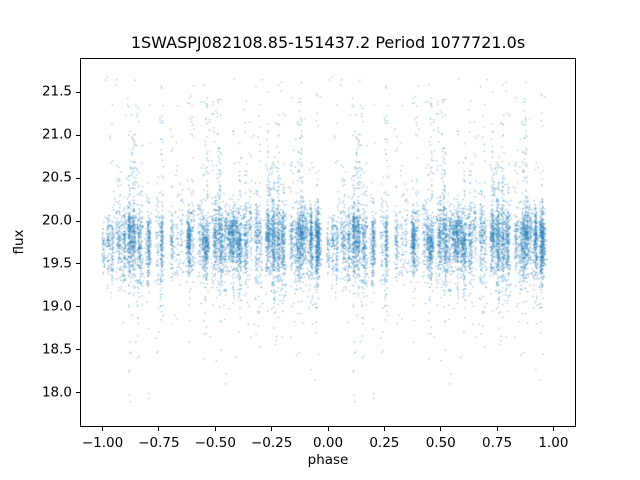  What do you see at coordinates (56, 91) in the screenshot?
I see `y-tick-label: 21.5` at bounding box center [56, 91].